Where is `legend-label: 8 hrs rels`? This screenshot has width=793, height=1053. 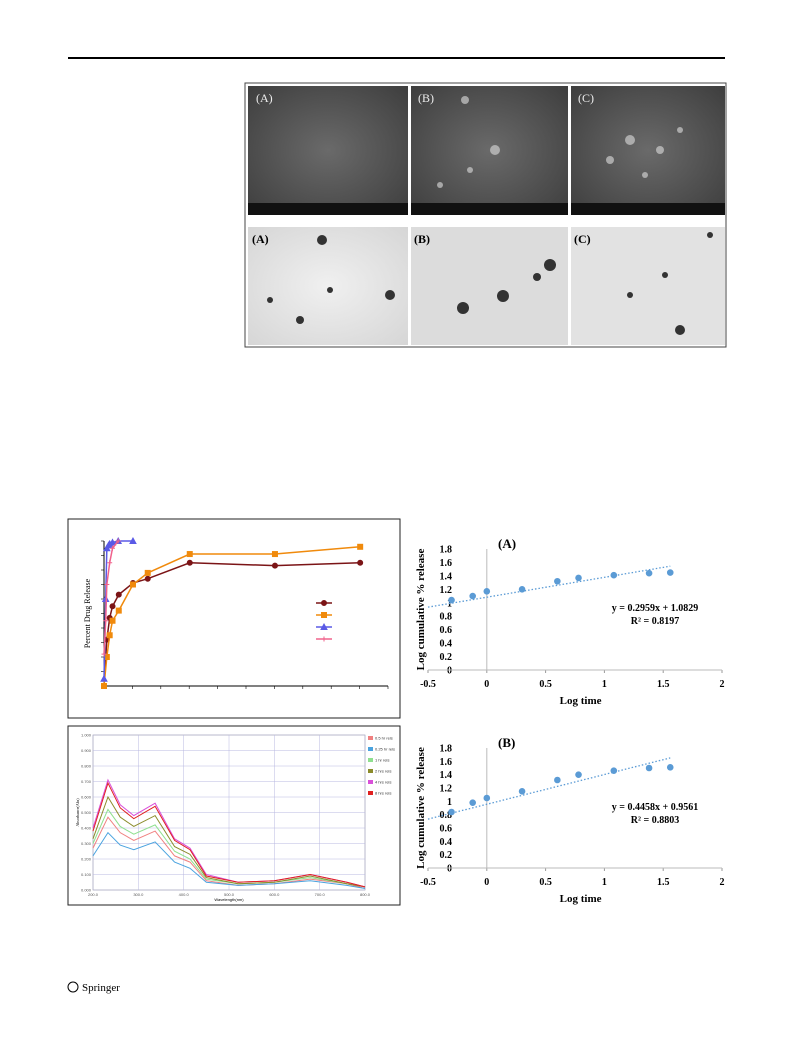
legend-label: 8 hrs rels is located at coordinates (383, 793).